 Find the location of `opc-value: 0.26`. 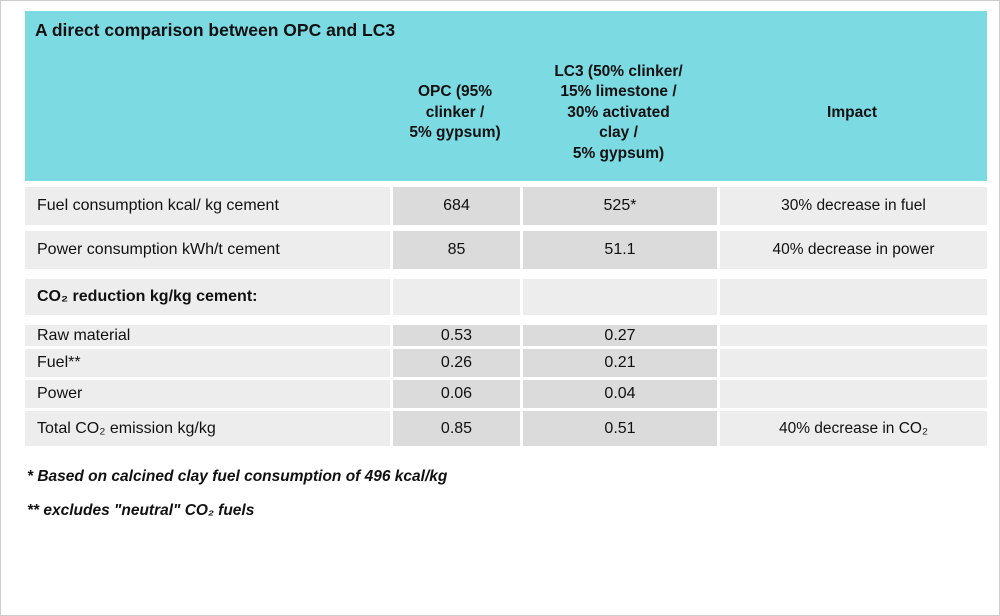

opc-value: 0.26 is located at coordinates (455, 361).